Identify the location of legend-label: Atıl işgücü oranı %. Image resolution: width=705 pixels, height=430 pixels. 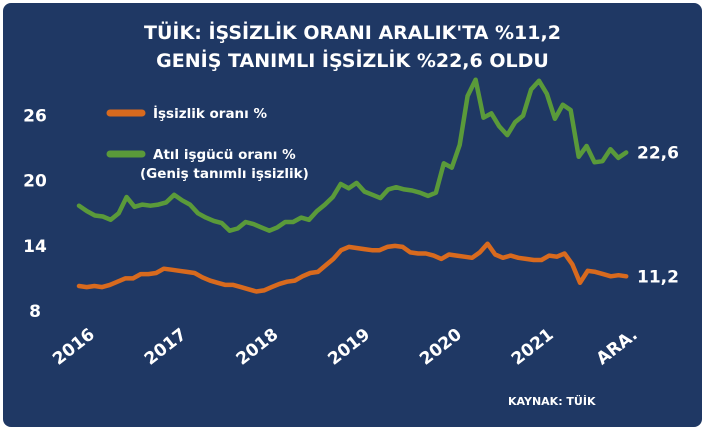
(224, 155).